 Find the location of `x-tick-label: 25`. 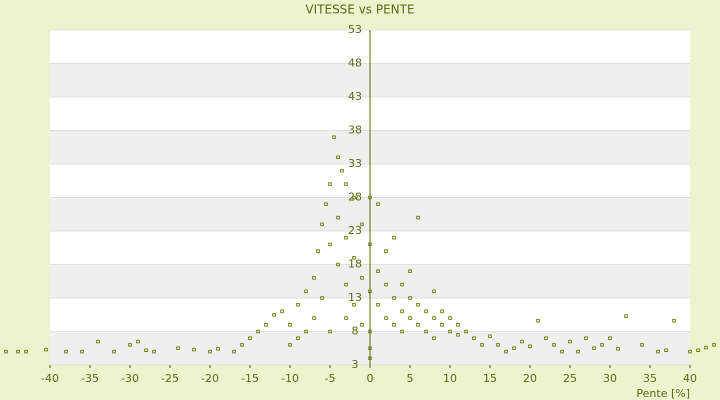

x-tick-label: 25 is located at coordinates (570, 378).